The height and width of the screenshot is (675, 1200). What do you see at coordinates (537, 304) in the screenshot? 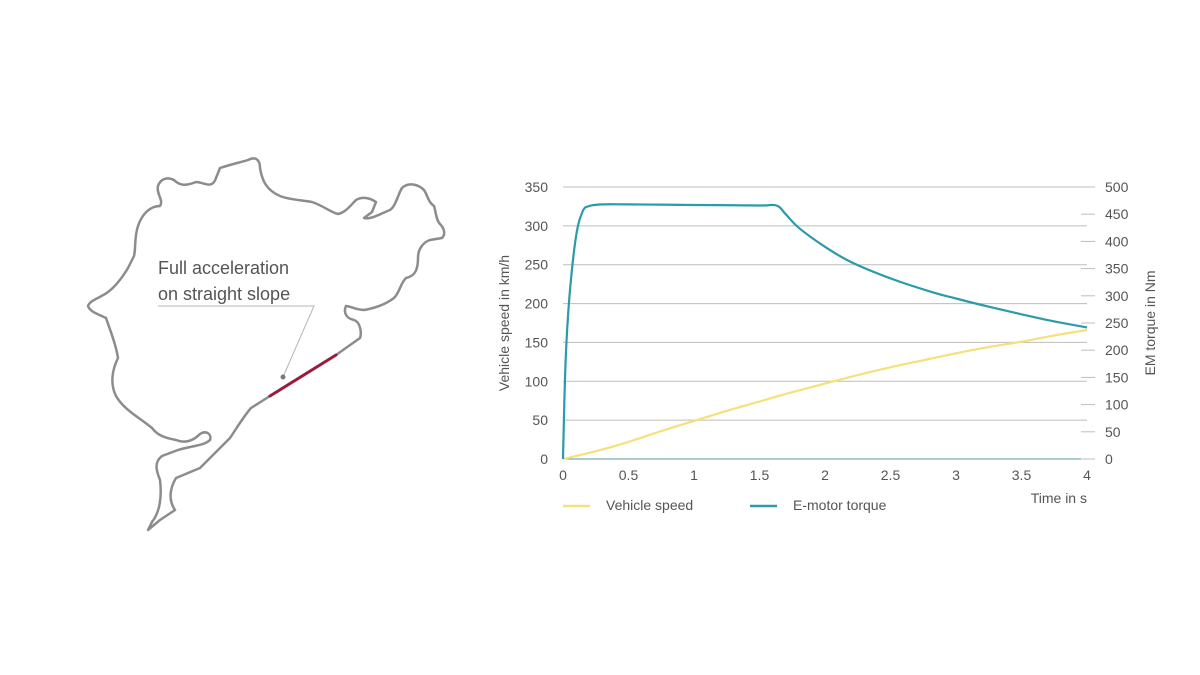
I see `y-tick-label: 200` at bounding box center [537, 304].